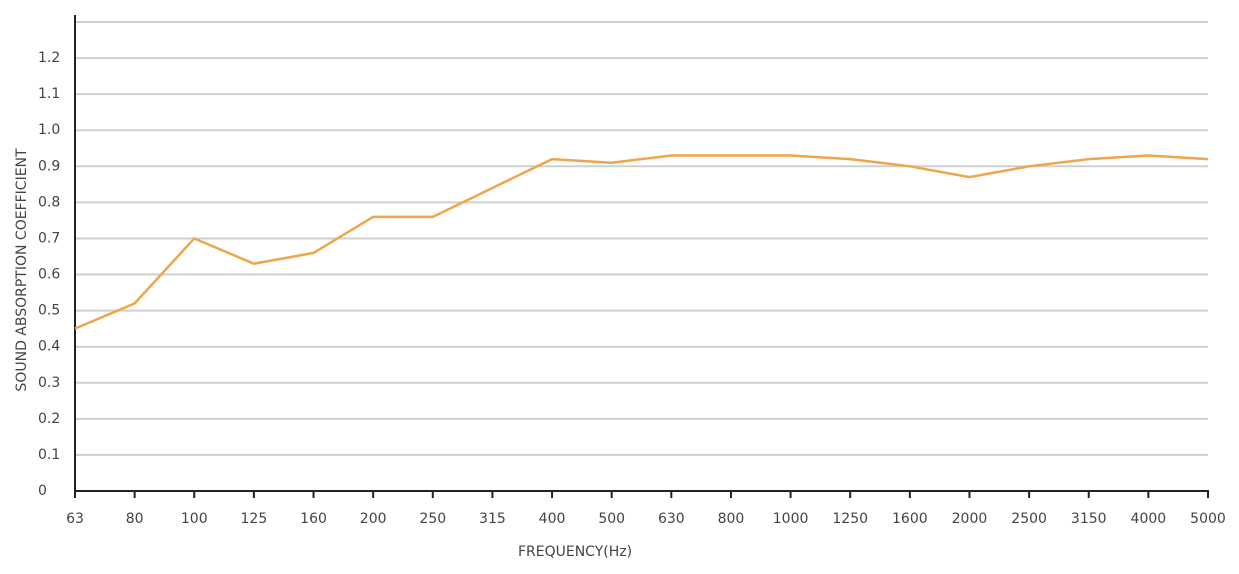 The height and width of the screenshot is (574, 1239). What do you see at coordinates (575, 552) in the screenshot?
I see `x-axis-label: FREQUENCY(Hz)` at bounding box center [575, 552].